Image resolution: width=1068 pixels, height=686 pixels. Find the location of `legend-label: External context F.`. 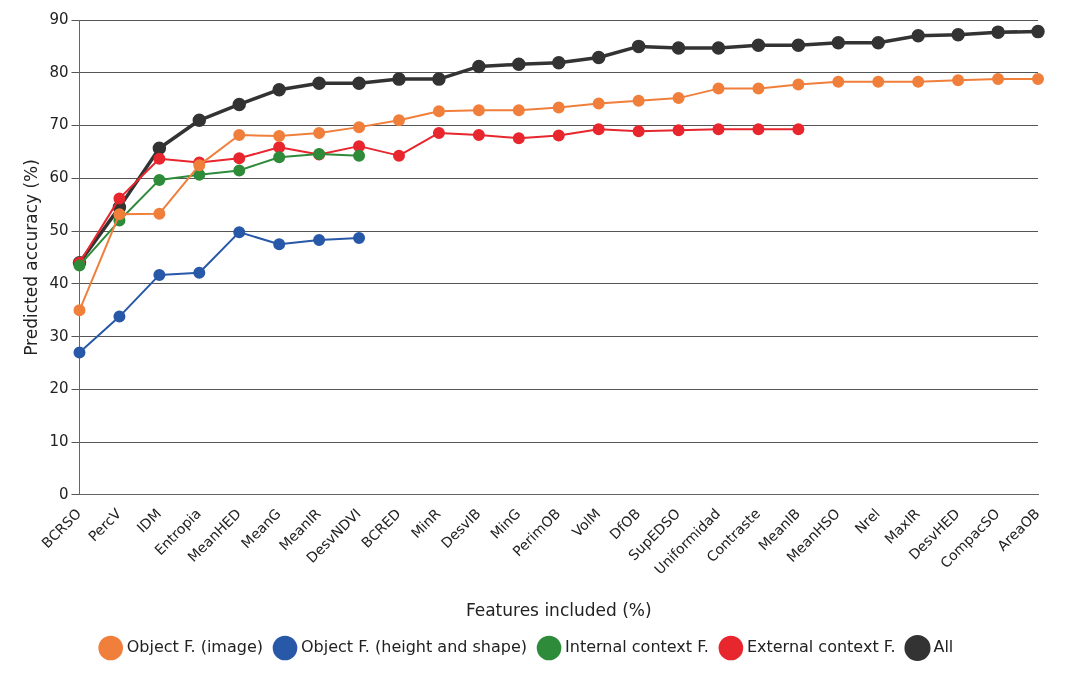

legend-label: External context F. is located at coordinates (821, 647).